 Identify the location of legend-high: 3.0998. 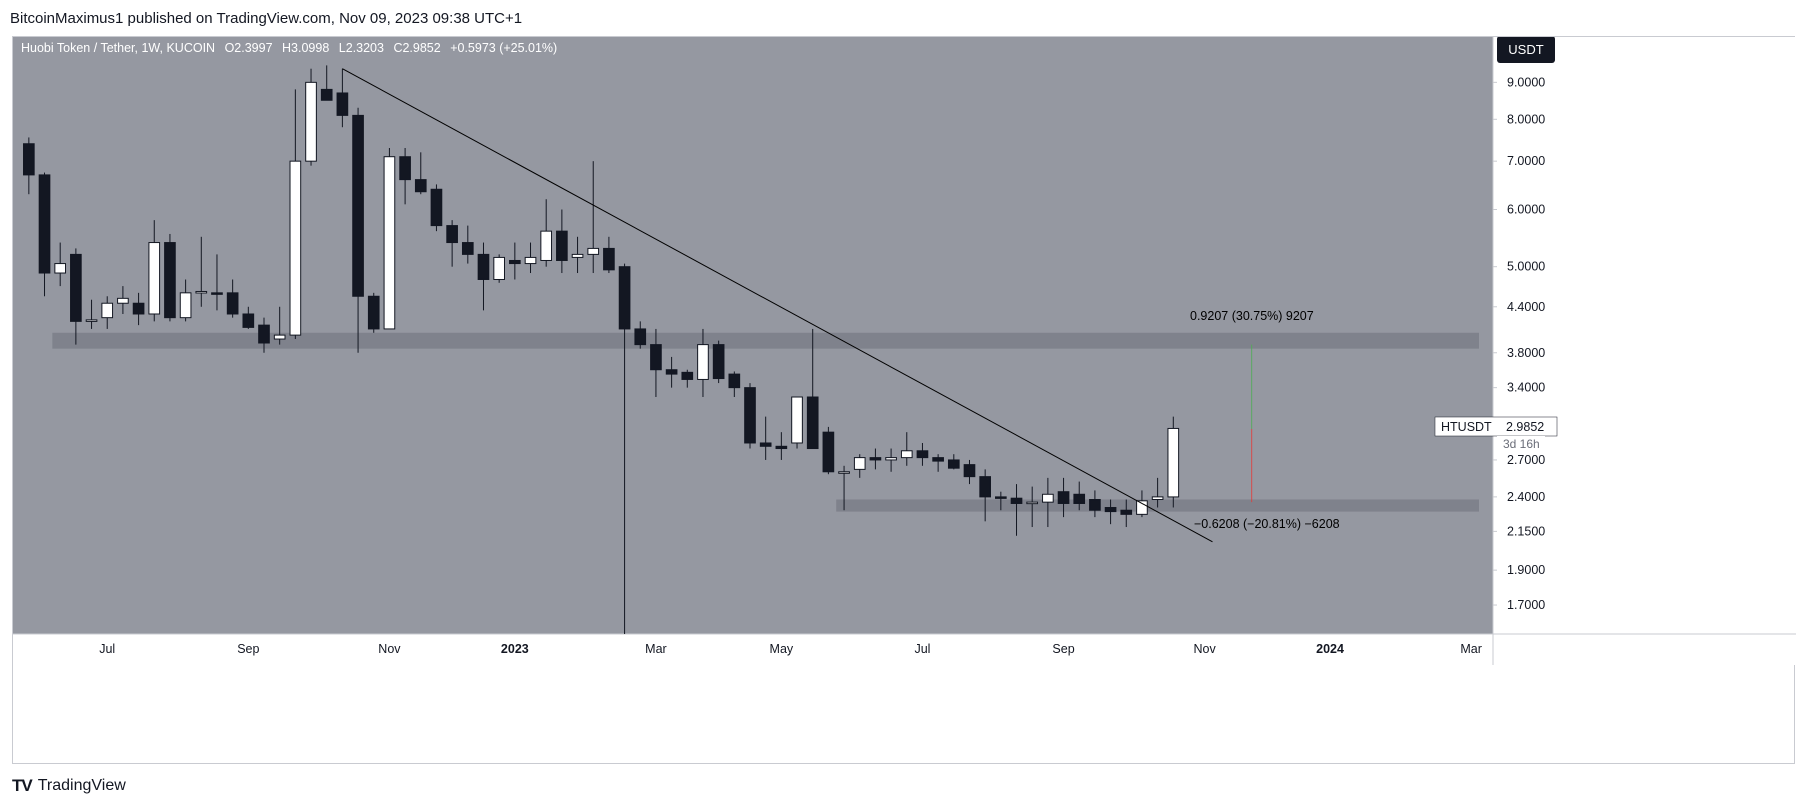
(310, 48).